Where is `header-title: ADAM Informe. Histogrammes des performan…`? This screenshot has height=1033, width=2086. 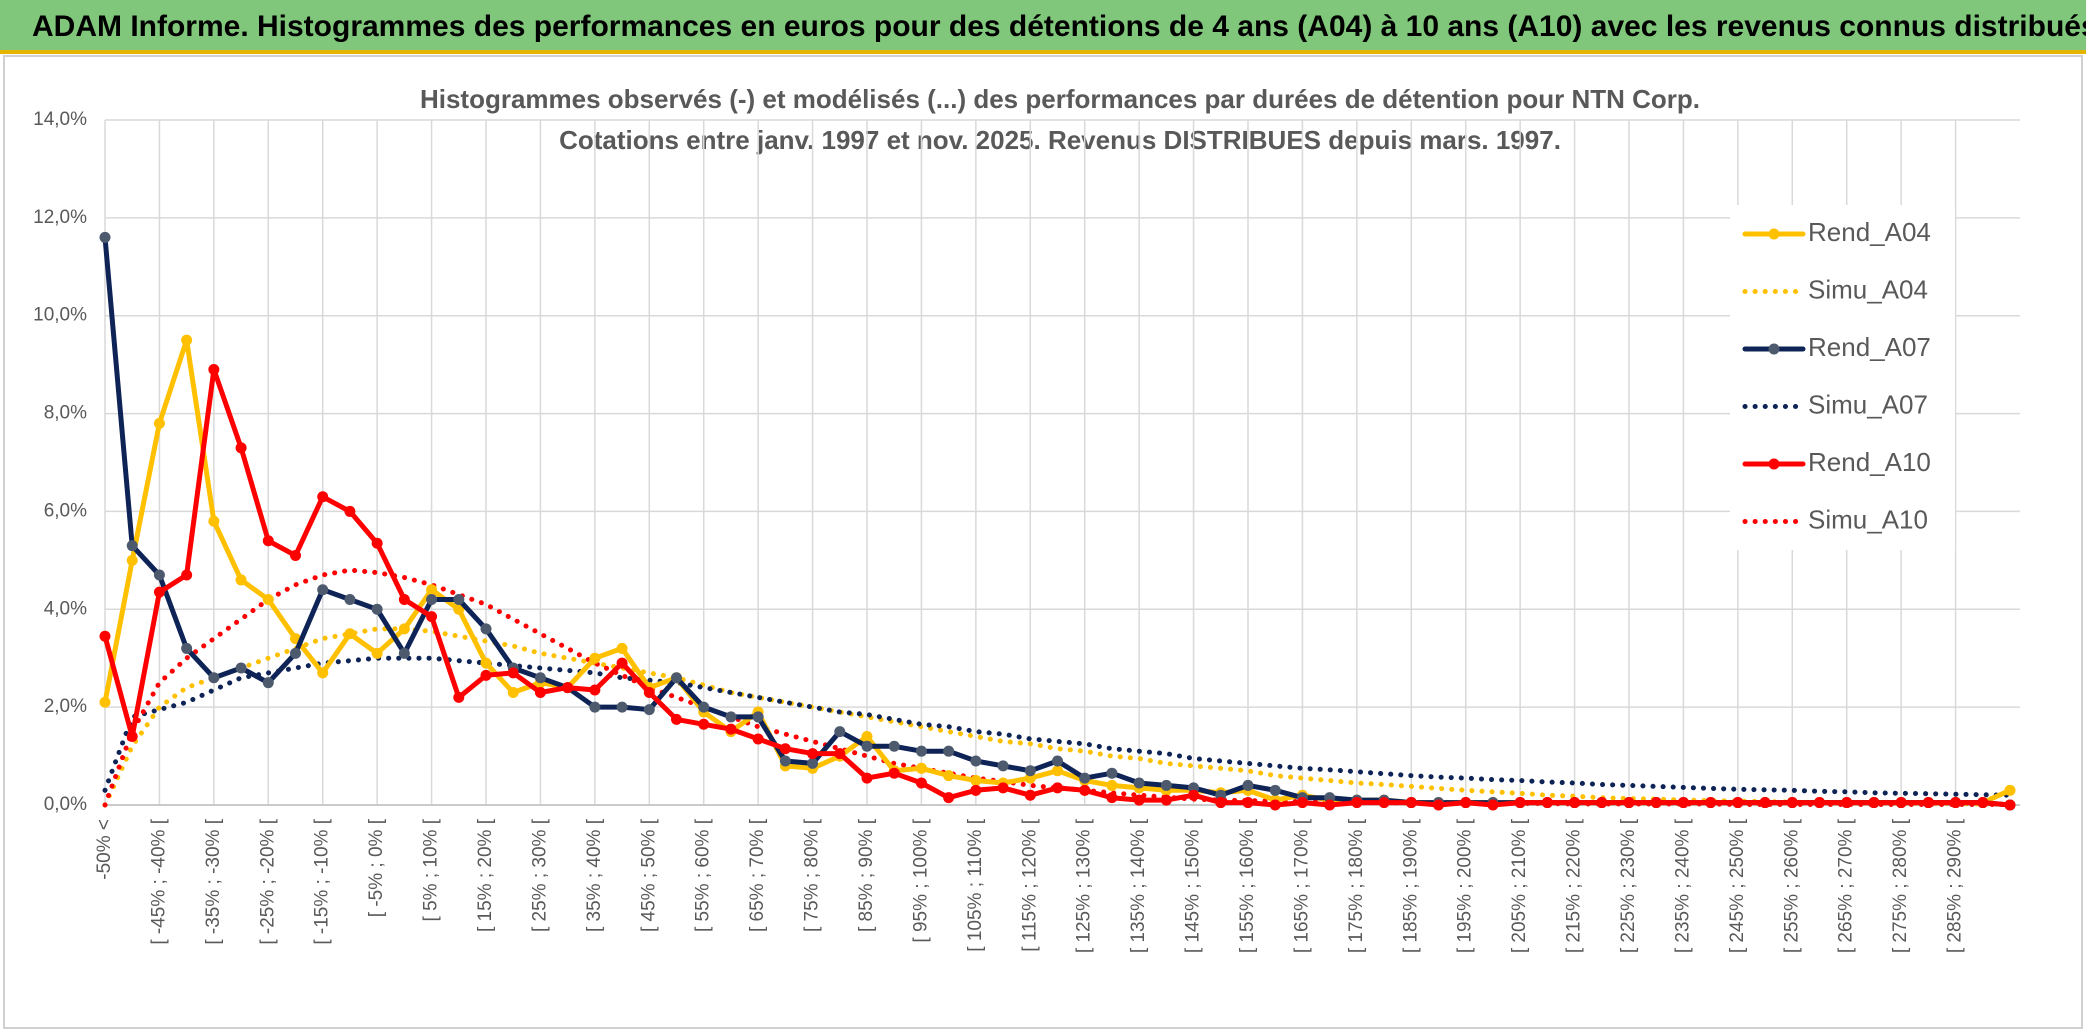
header-title: ADAM Informe. Histogrammes des performan… is located at coordinates (1059, 26).